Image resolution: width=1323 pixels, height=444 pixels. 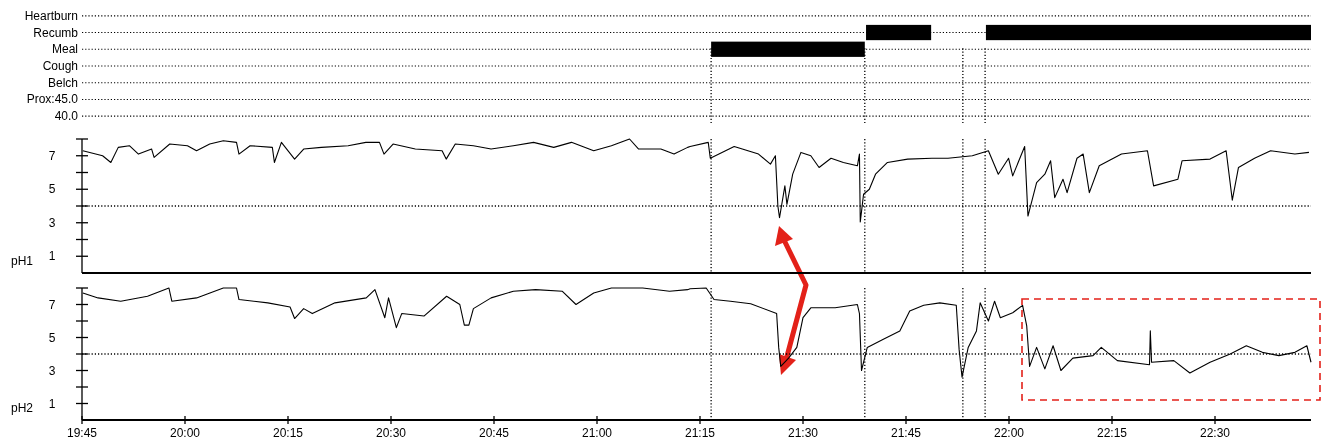 What do you see at coordinates (494, 433) in the screenshot?
I see `x-tick-label: 20:45` at bounding box center [494, 433].